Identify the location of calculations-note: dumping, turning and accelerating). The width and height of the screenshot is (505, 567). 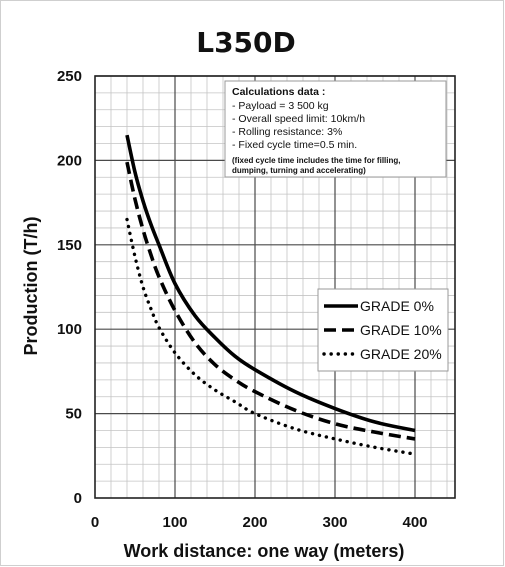
(299, 170).